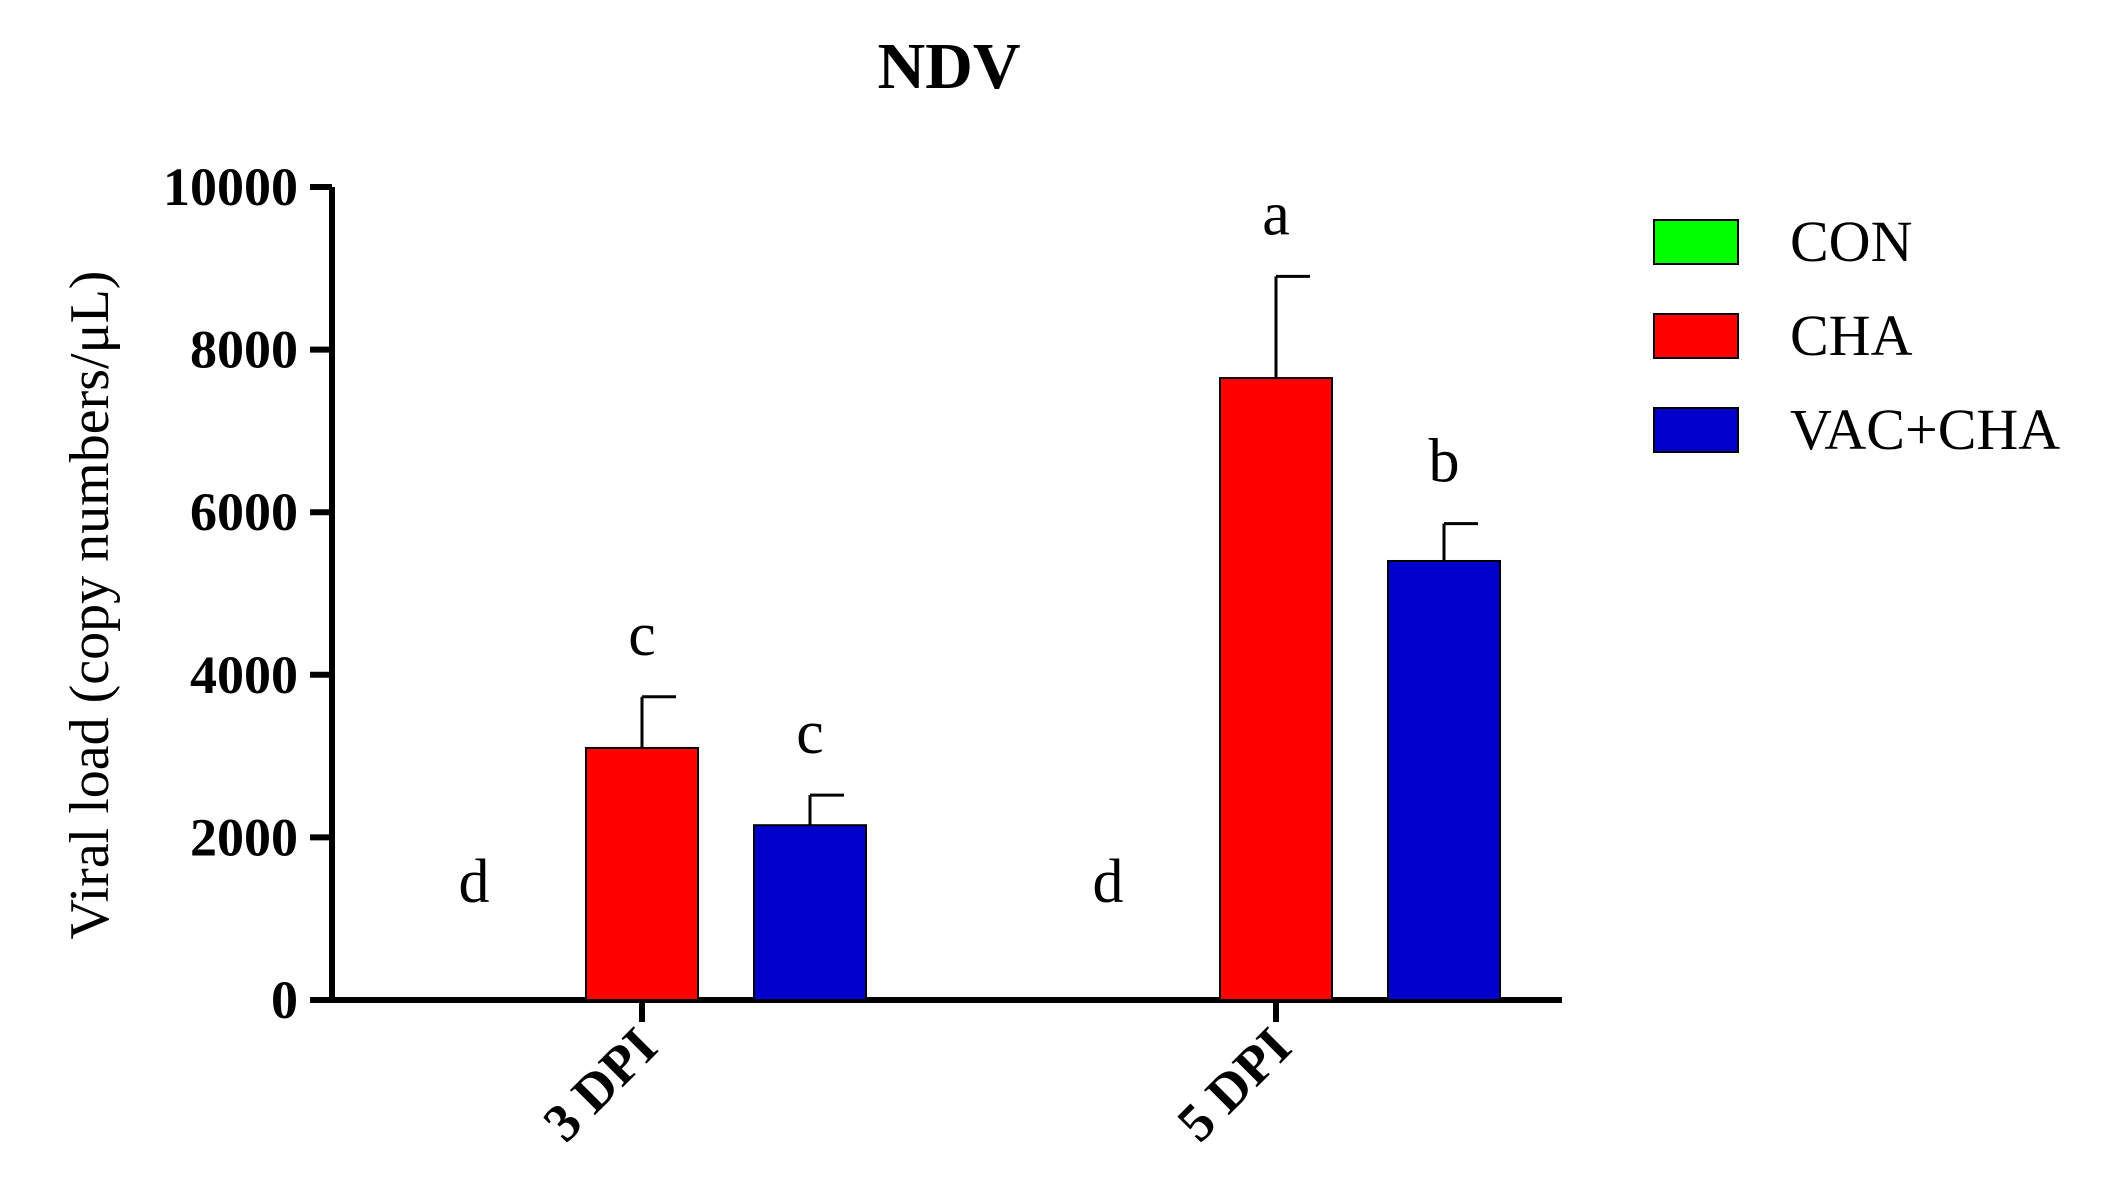 Image resolution: width=2112 pixels, height=1197 pixels. Describe the element at coordinates (949, 66) in the screenshot. I see `chart-title: NDV` at that location.